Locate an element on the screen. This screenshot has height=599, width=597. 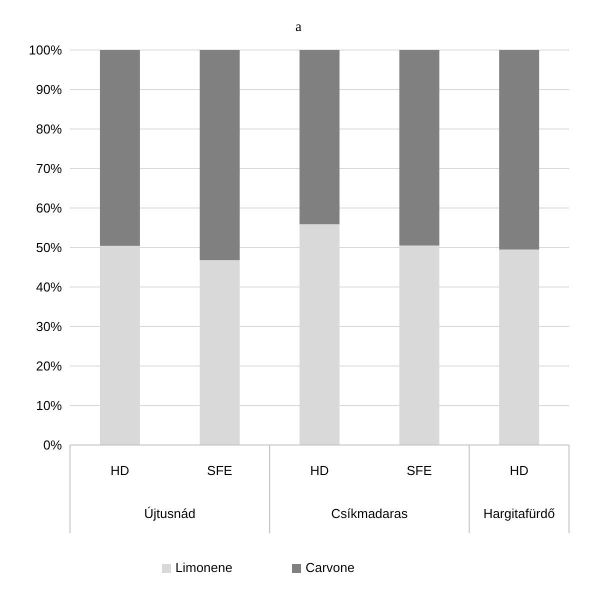
y-tick-label: 10% is located at coordinates (49, 406).